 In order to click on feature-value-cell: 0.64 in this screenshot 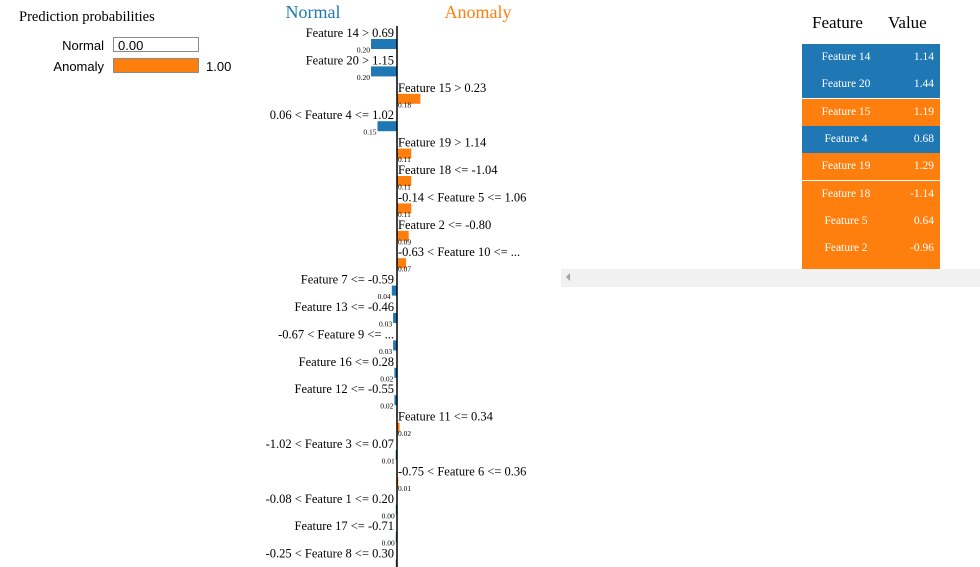, I will do `click(923, 220)`.